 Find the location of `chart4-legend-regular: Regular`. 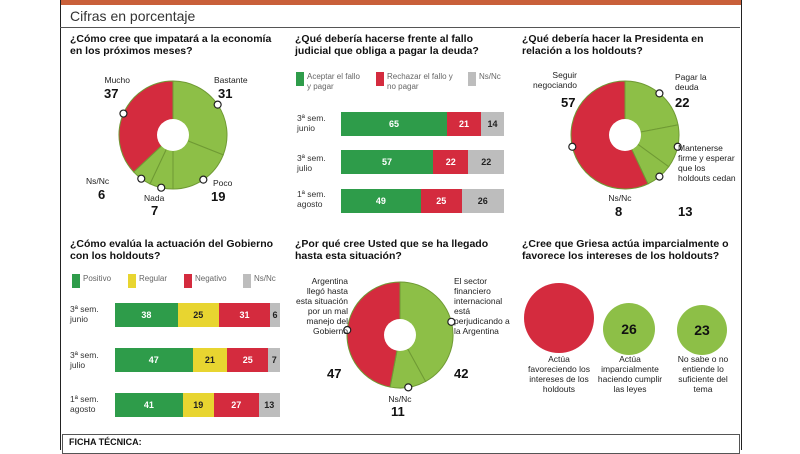

chart4-legend-regular: Regular is located at coordinates (158, 281).